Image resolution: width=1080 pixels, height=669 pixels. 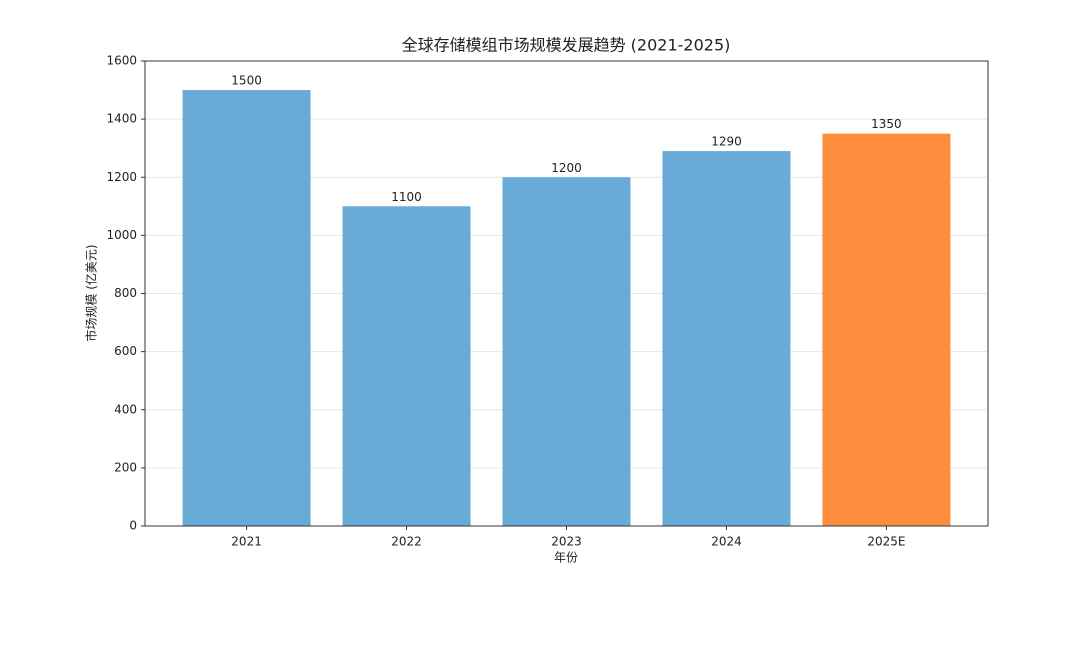 I want to click on y-axis-label: 市场规模 (亿美元), so click(x=91, y=292).